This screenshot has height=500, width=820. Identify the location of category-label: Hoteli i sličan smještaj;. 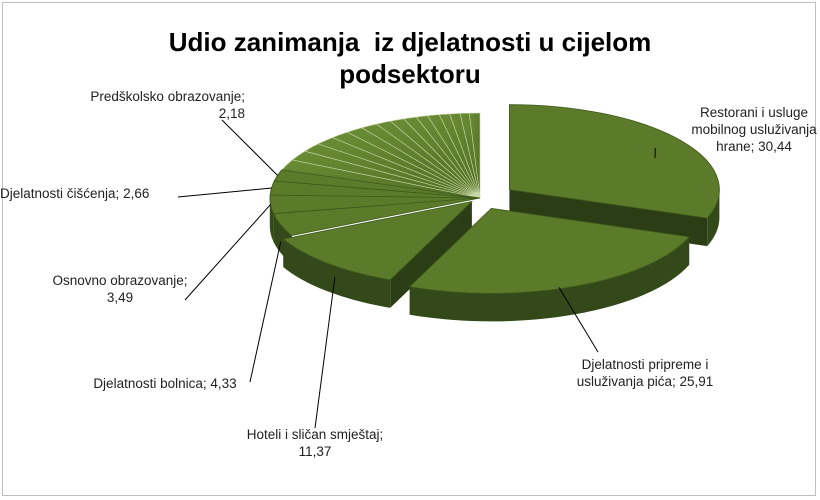
(315, 434).